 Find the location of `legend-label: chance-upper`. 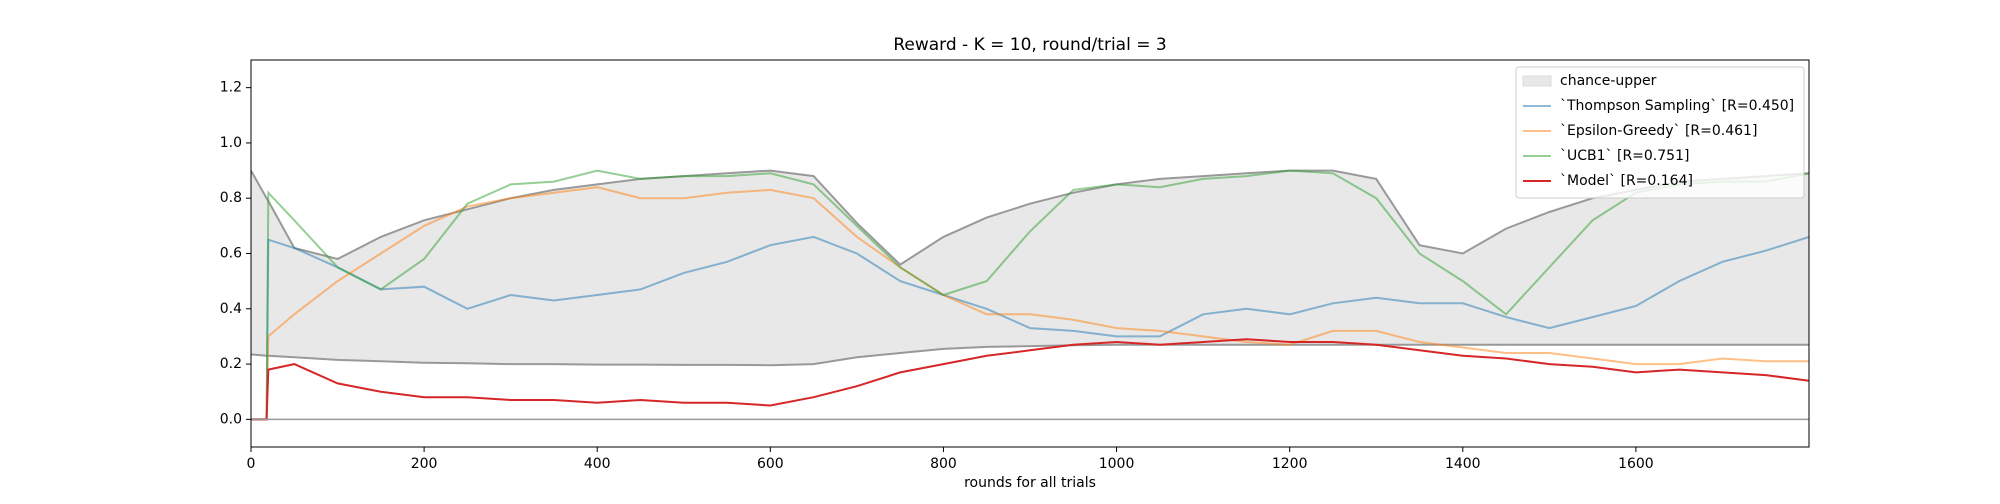

legend-label: chance-upper is located at coordinates (1608, 81).